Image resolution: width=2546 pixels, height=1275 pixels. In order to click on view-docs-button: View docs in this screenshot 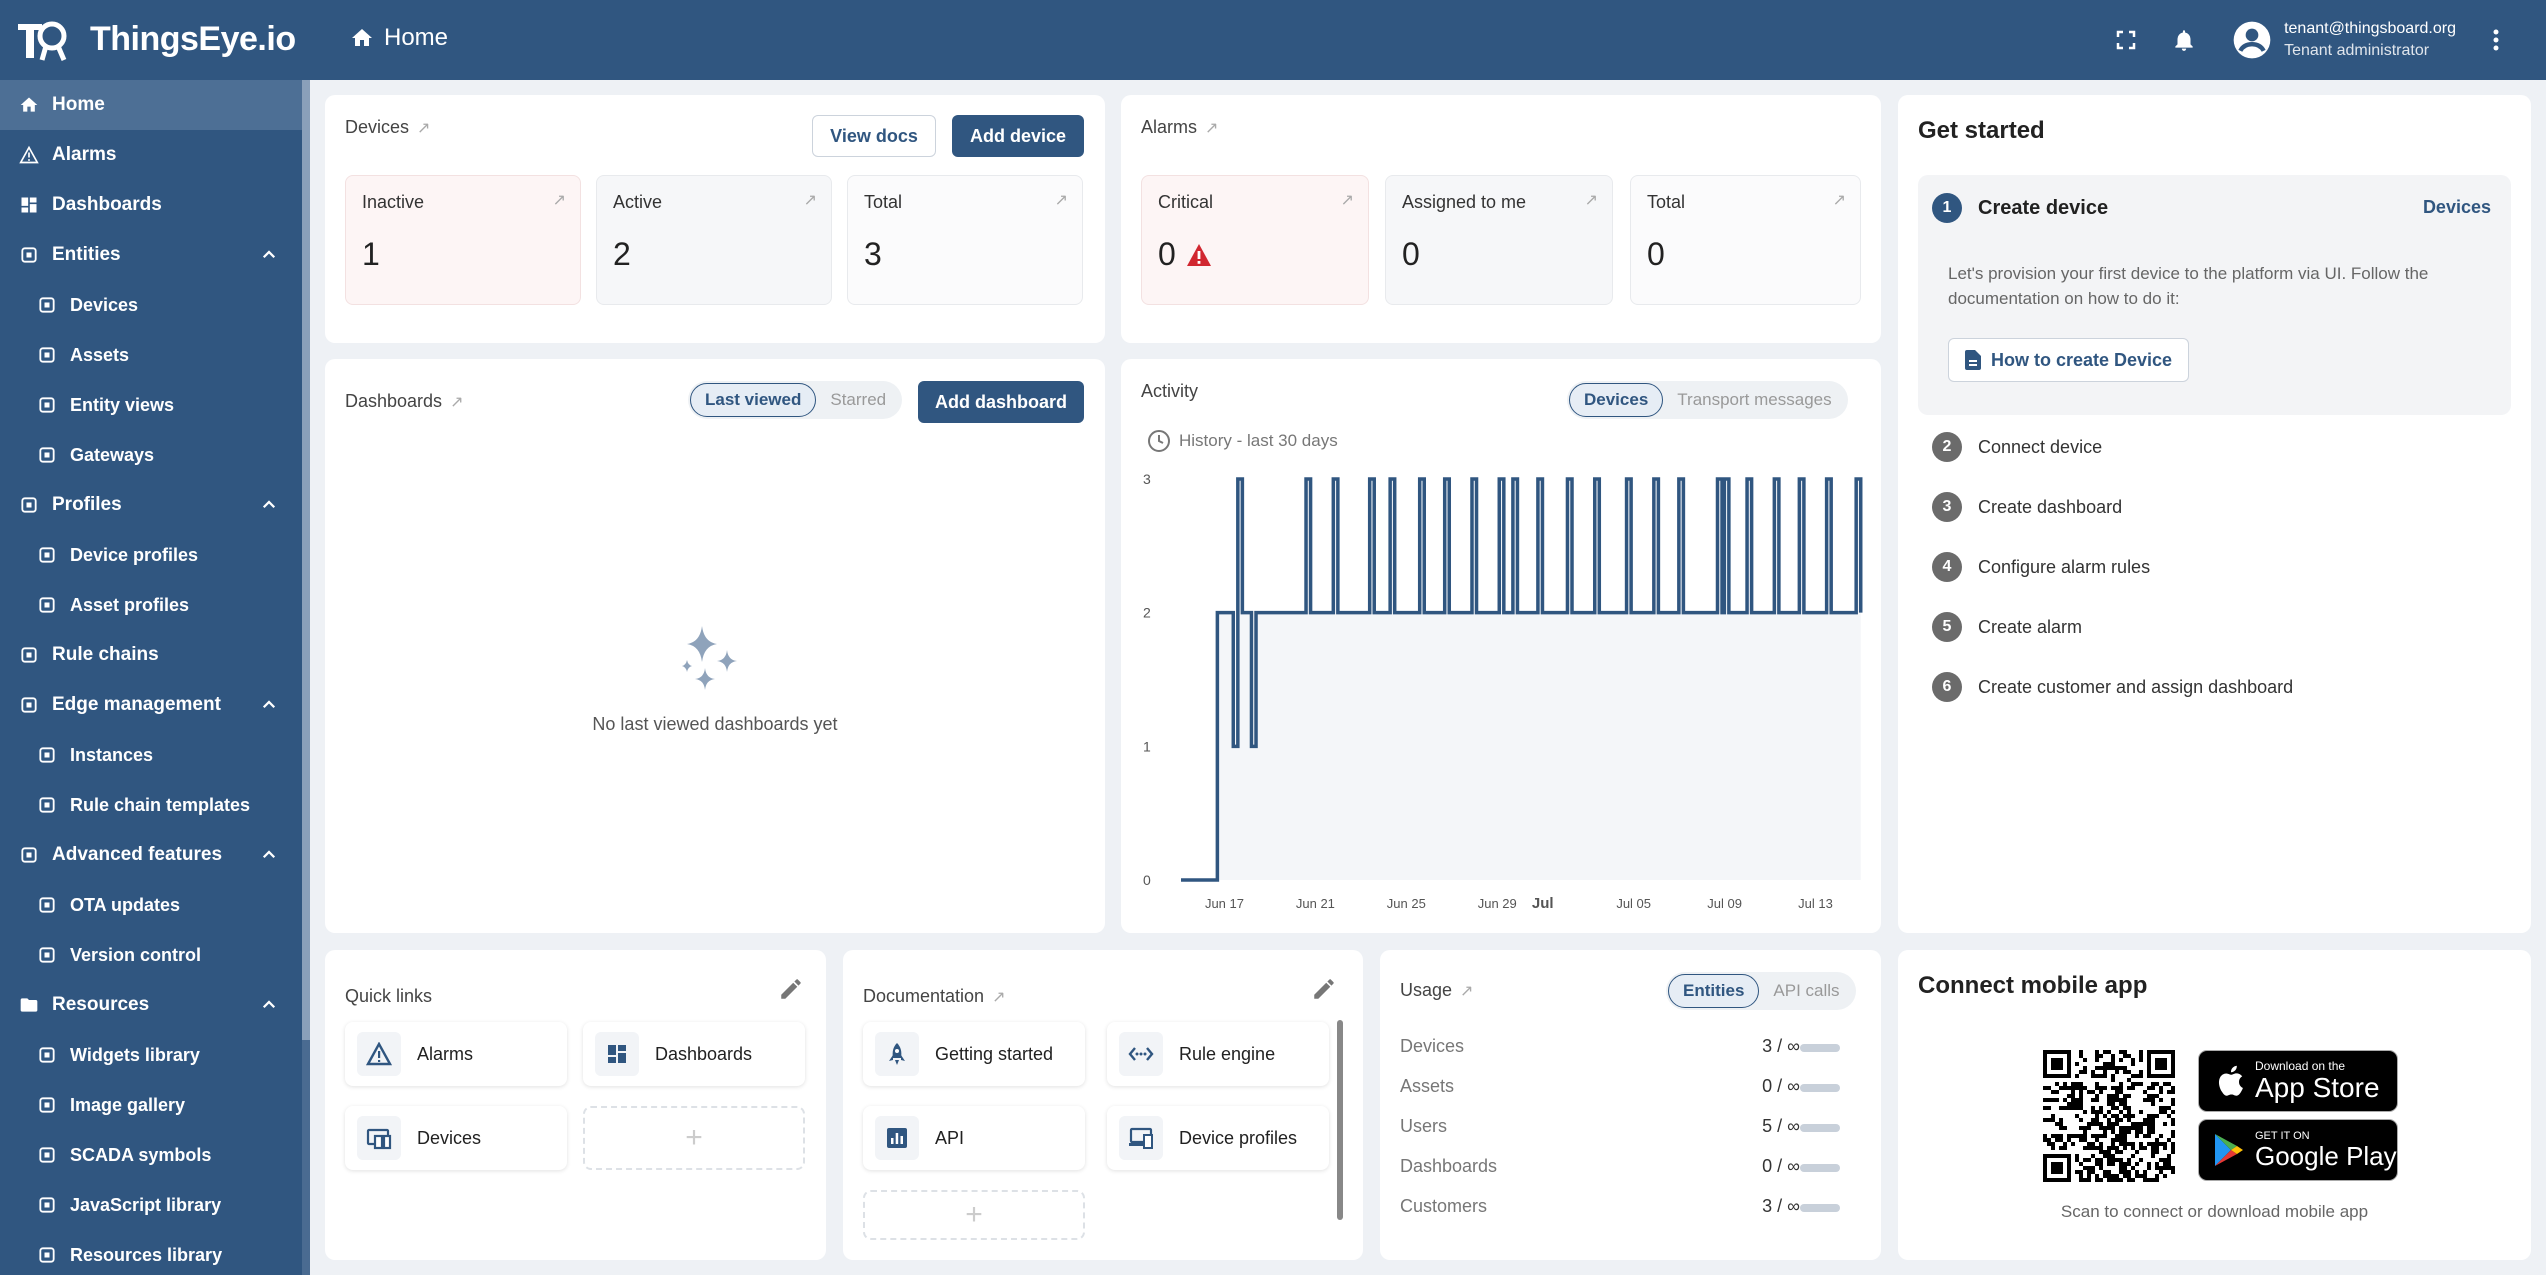, I will do `click(874, 136)`.